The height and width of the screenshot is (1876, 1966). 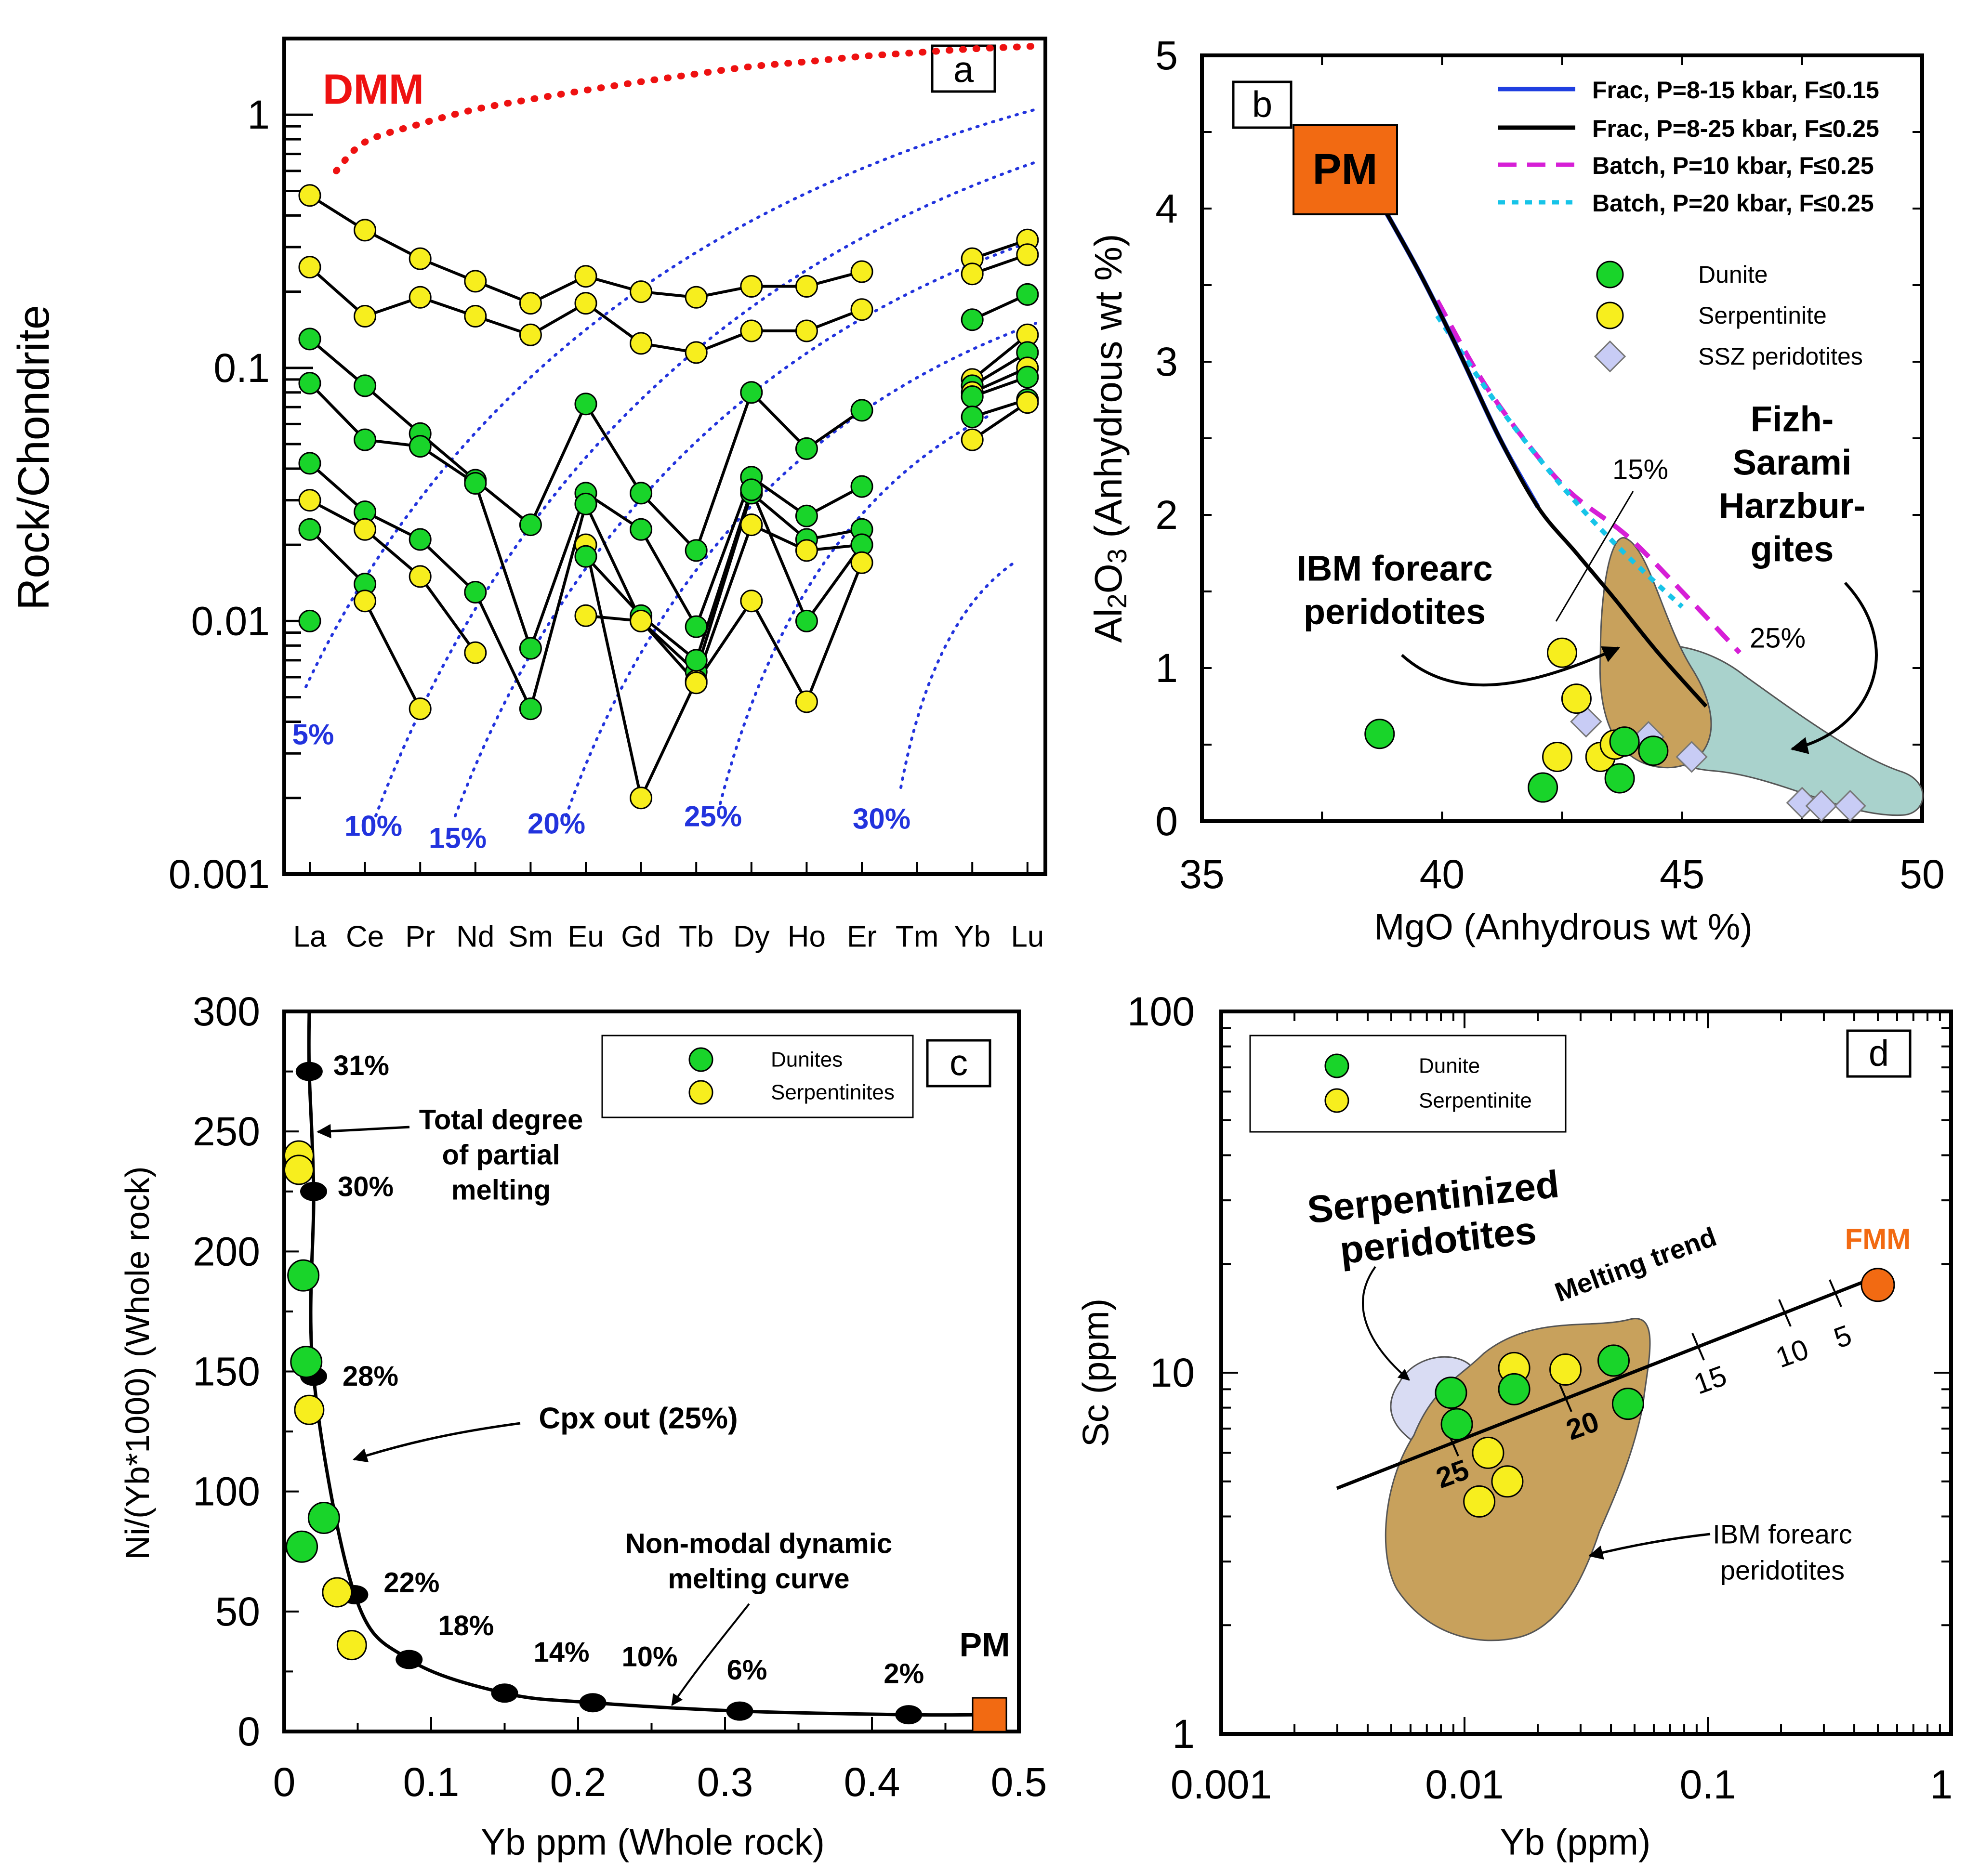 What do you see at coordinates (1780, 356) in the screenshot?
I see `legend-label: SSZ peridotites` at bounding box center [1780, 356].